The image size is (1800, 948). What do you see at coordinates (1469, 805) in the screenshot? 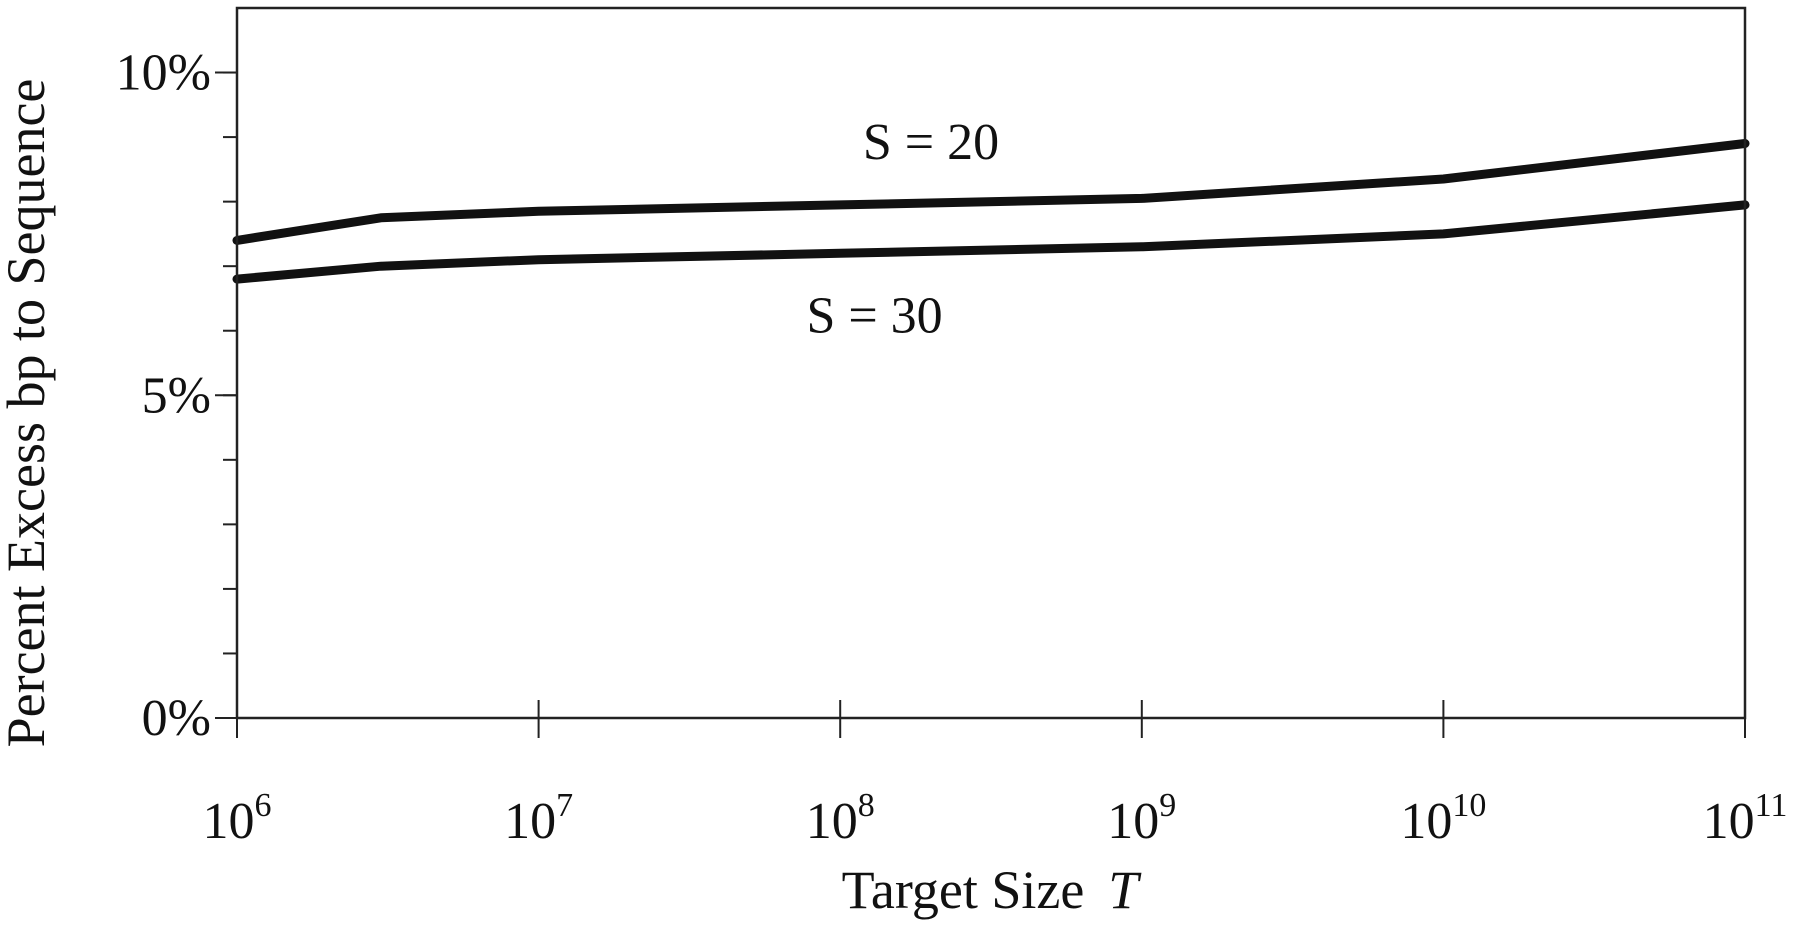
I see `x-tick-label-exponent: 10` at bounding box center [1469, 805].